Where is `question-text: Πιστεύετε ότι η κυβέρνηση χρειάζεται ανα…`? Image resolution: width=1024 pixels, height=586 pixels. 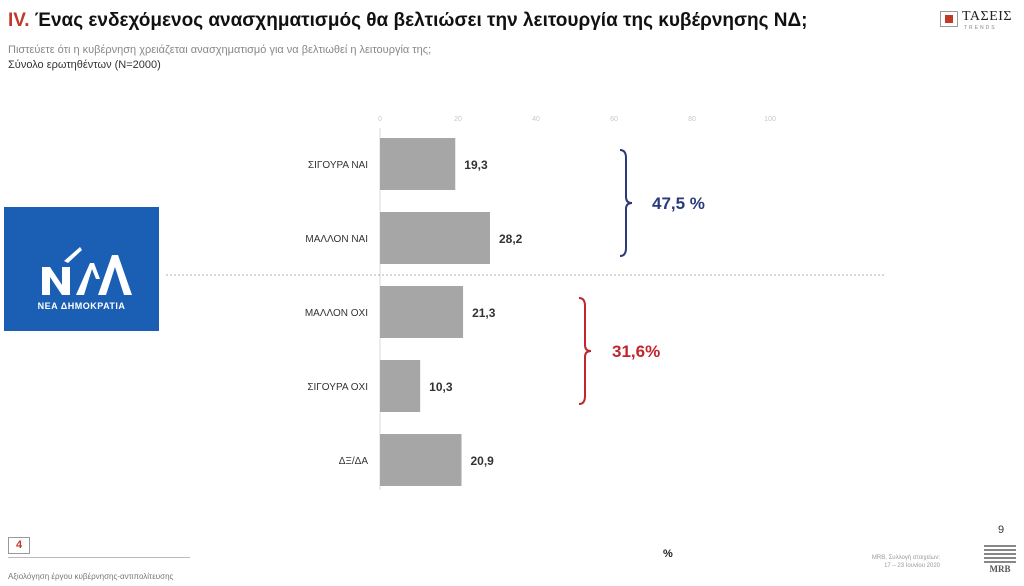
question-text: Πιστεύετε ότι η κυβέρνηση χρειάζεται ανα… is located at coordinates (220, 50).